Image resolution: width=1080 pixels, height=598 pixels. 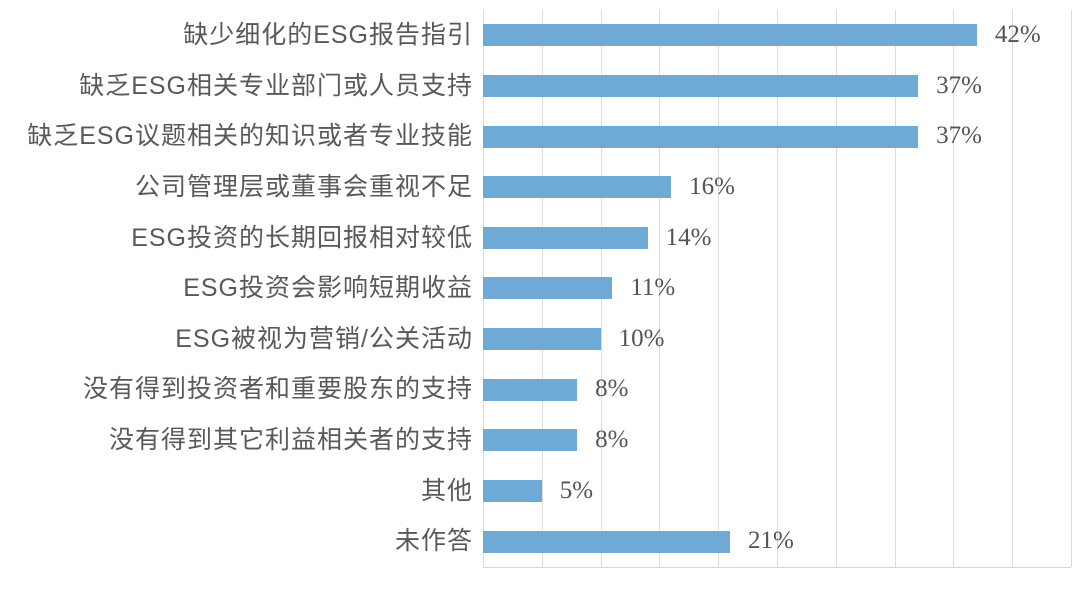 What do you see at coordinates (250, 136) in the screenshot?
I see `category-label: 缺乏ESG议题相关的知识或者专业技能` at bounding box center [250, 136].